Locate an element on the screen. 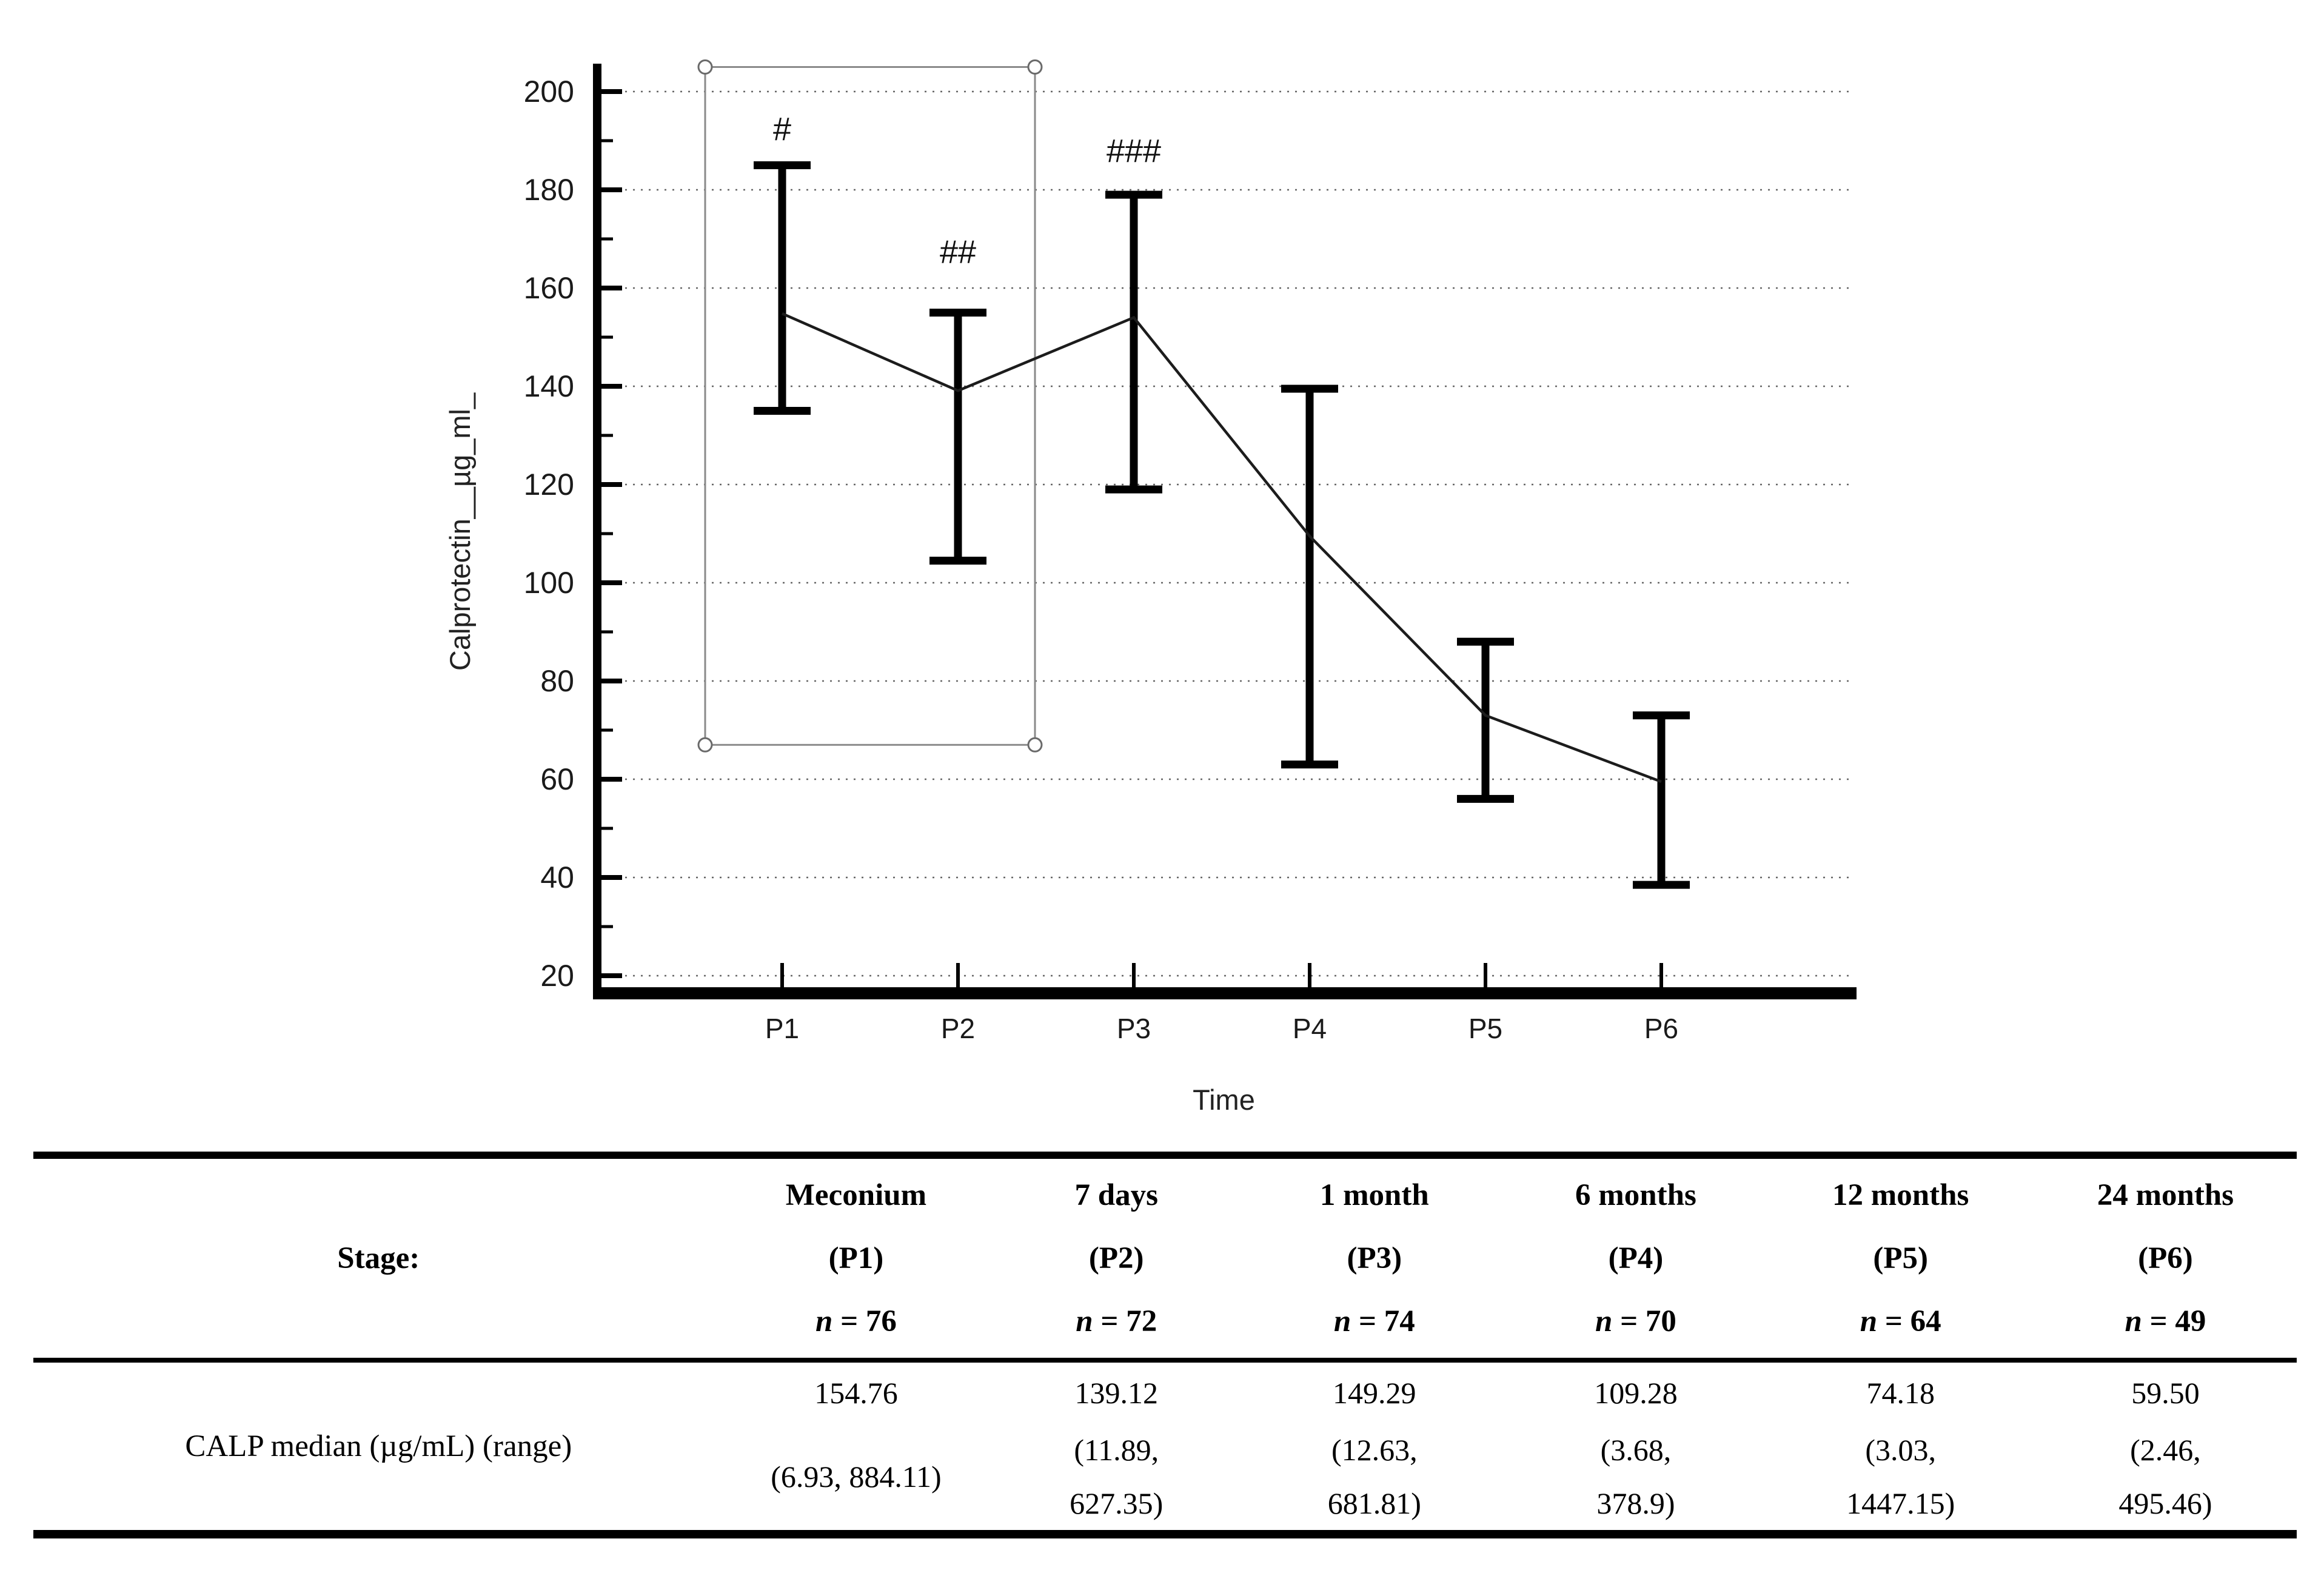  stage-name: 12 months is located at coordinates (1900, 1195).